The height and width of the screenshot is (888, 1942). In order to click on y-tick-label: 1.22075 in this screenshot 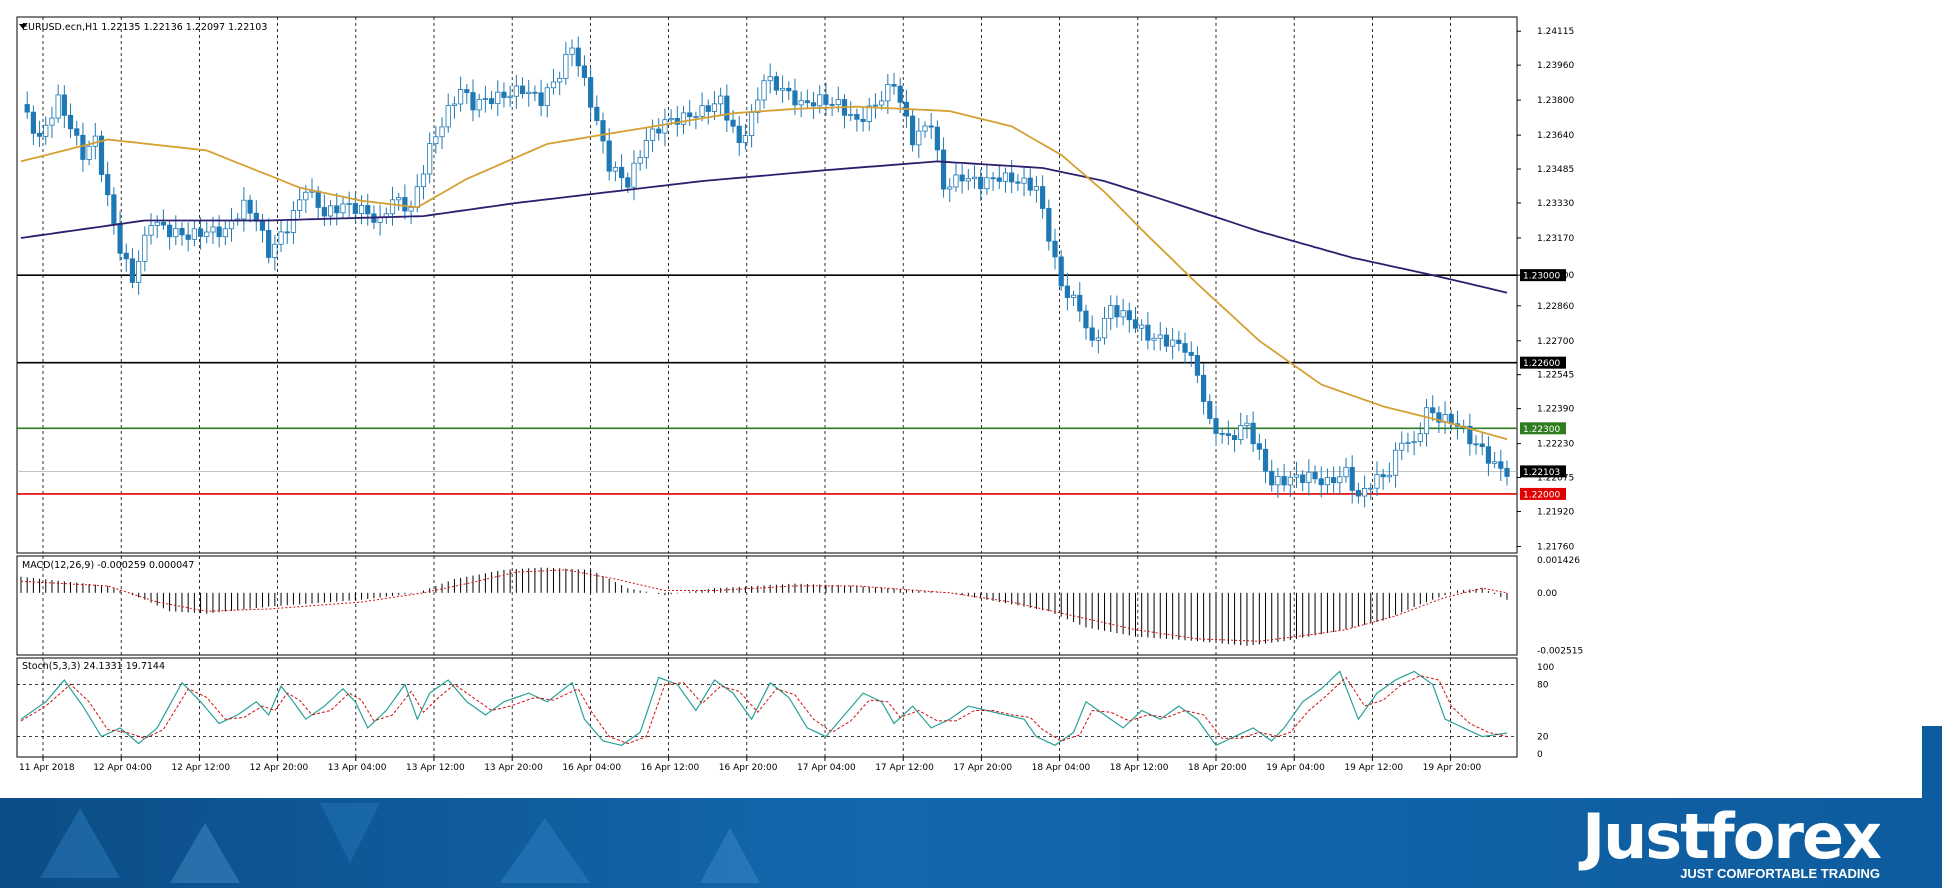, I will do `click(1555, 479)`.